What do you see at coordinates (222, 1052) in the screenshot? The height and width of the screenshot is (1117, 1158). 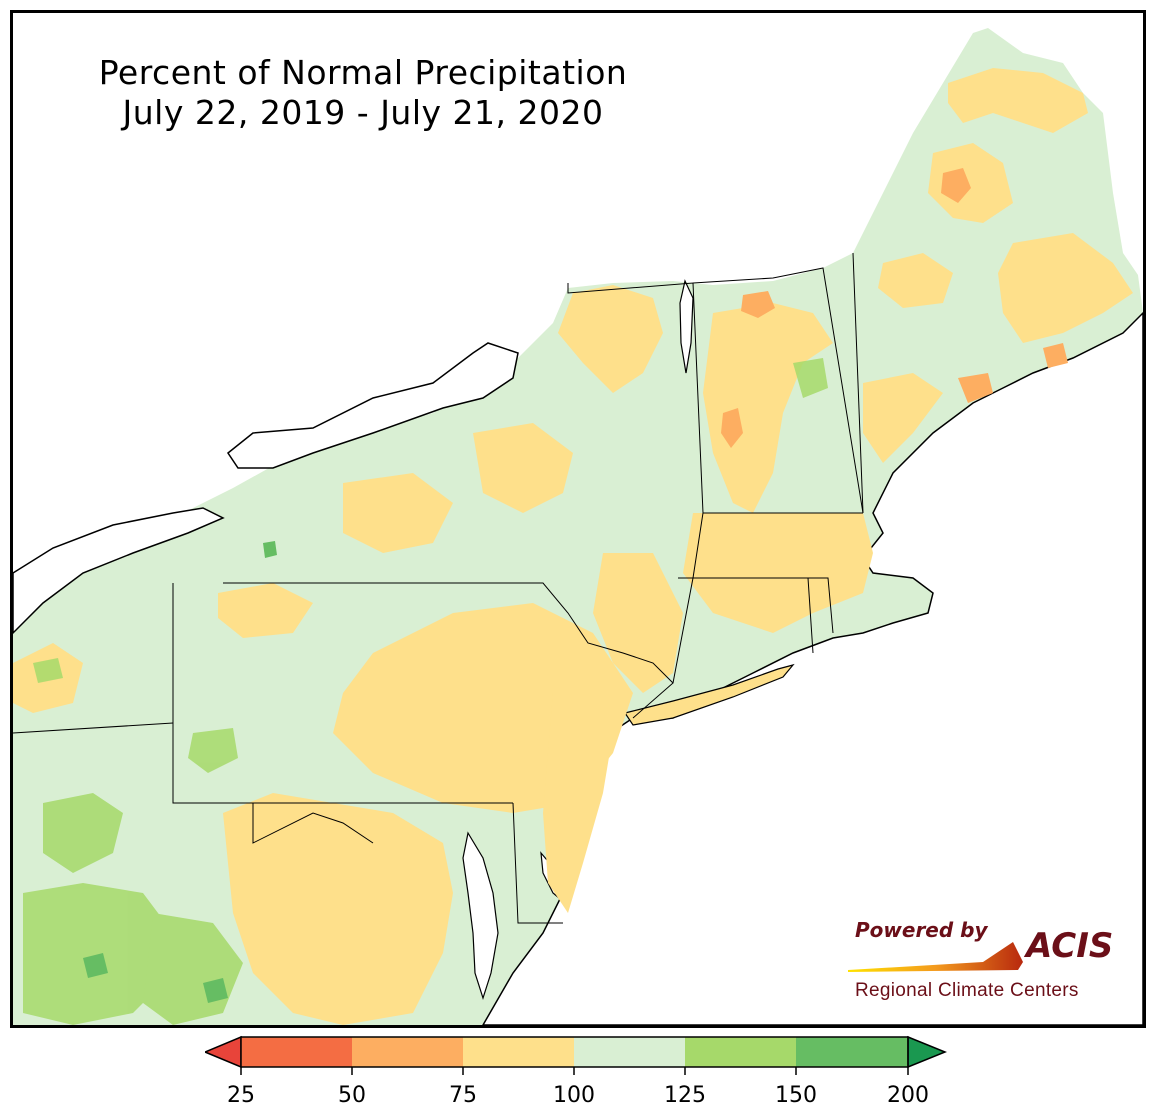 I see `legend-under-arrow` at bounding box center [222, 1052].